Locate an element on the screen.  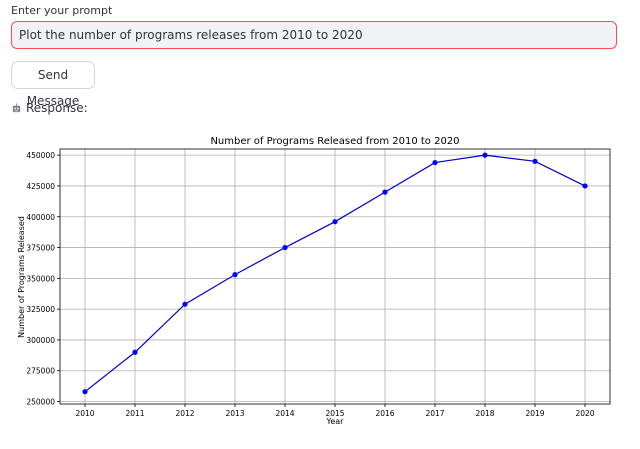
response-heading: Response: is located at coordinates (49, 108).